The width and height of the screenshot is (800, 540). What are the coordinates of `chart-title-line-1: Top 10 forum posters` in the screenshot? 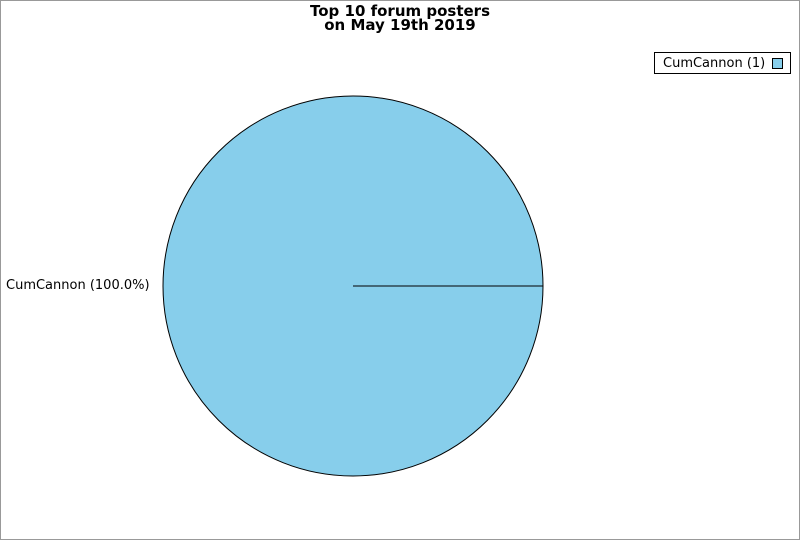 It's located at (400, 11).